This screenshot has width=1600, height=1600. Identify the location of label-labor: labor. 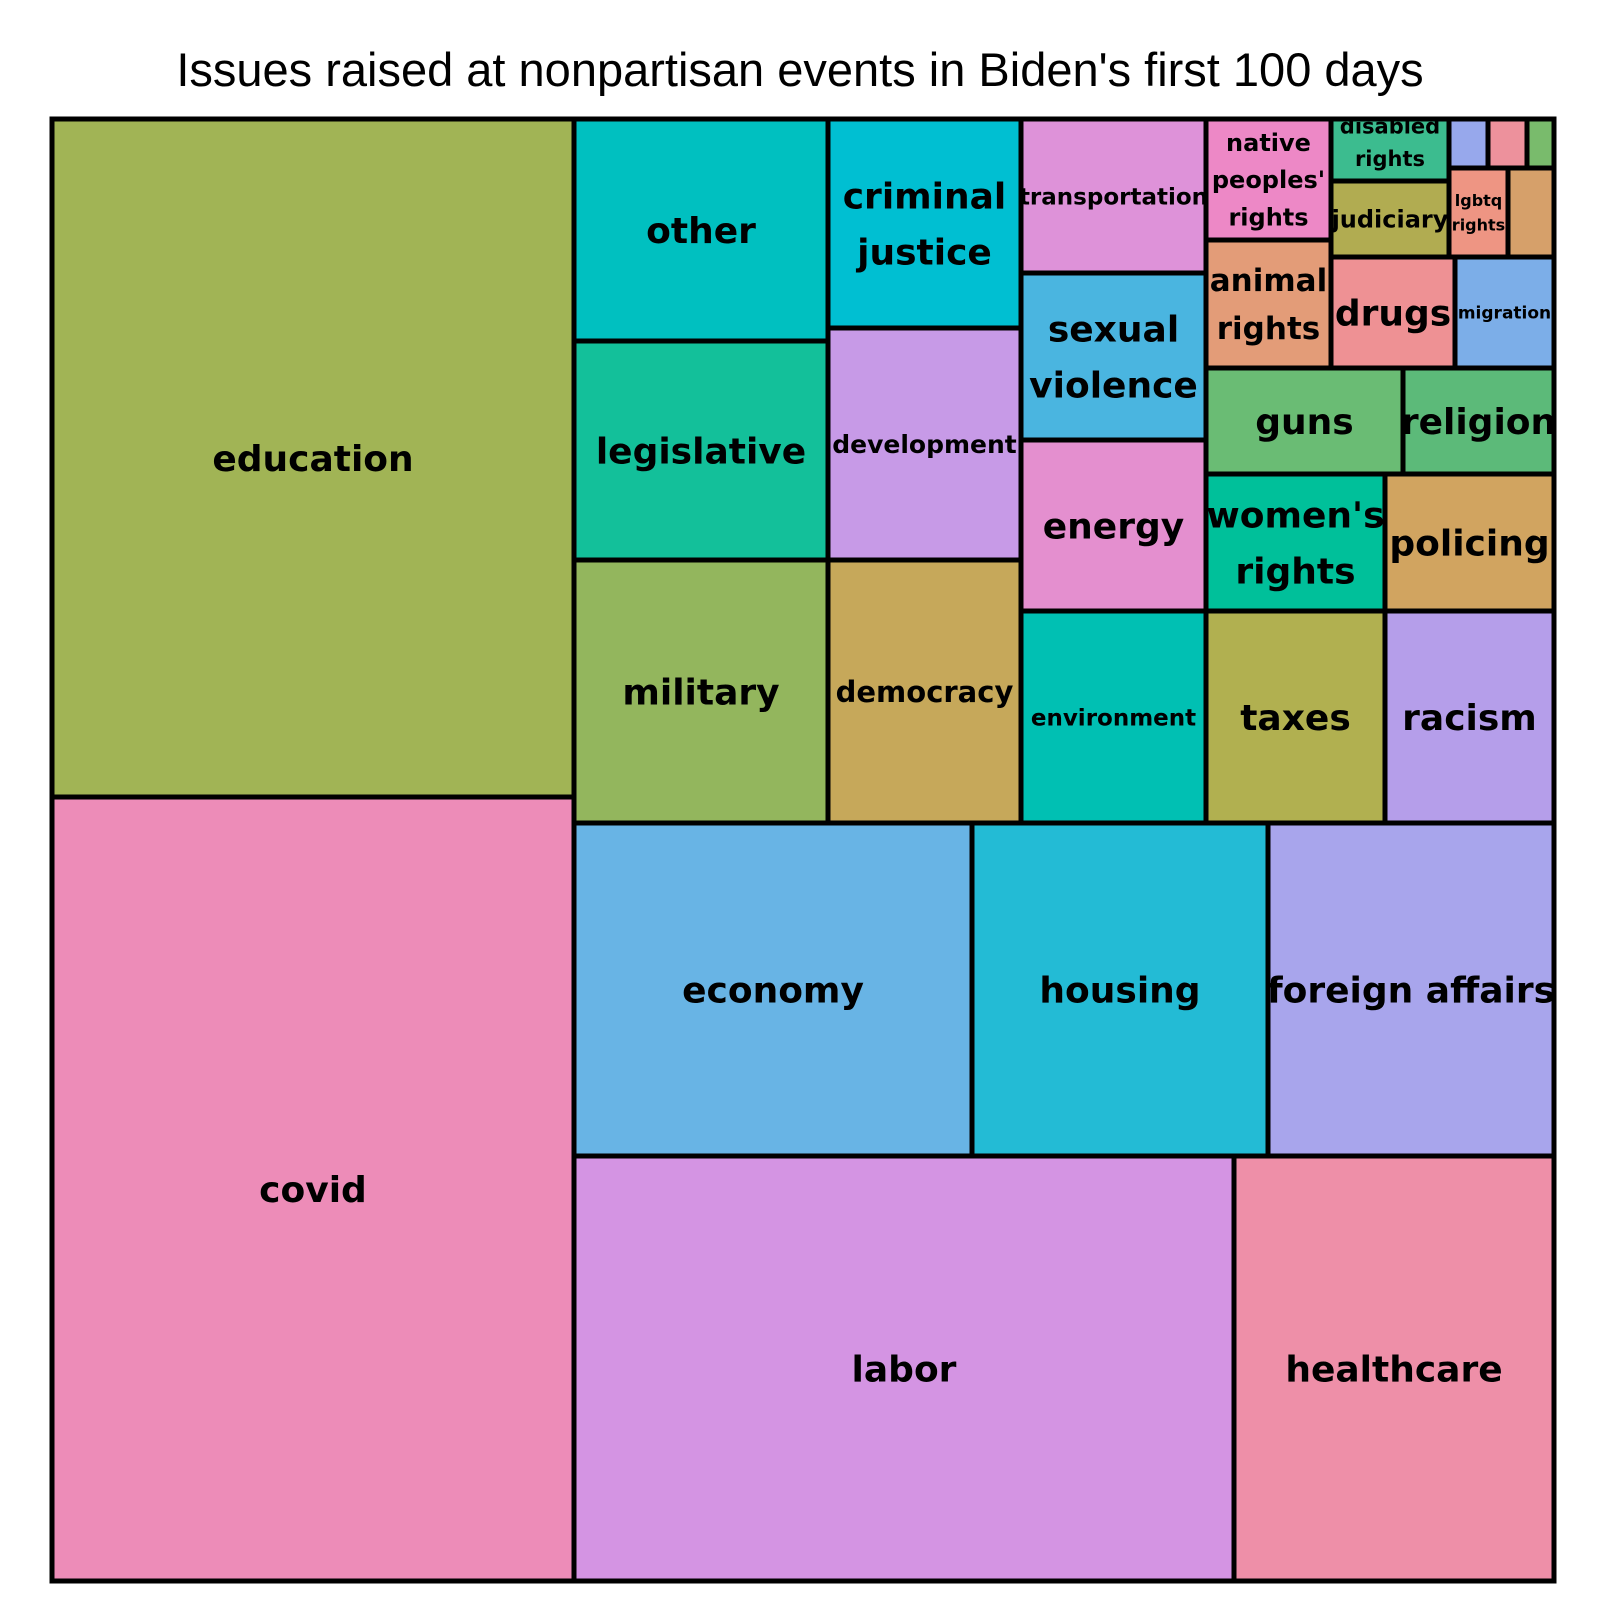
(904, 1369).